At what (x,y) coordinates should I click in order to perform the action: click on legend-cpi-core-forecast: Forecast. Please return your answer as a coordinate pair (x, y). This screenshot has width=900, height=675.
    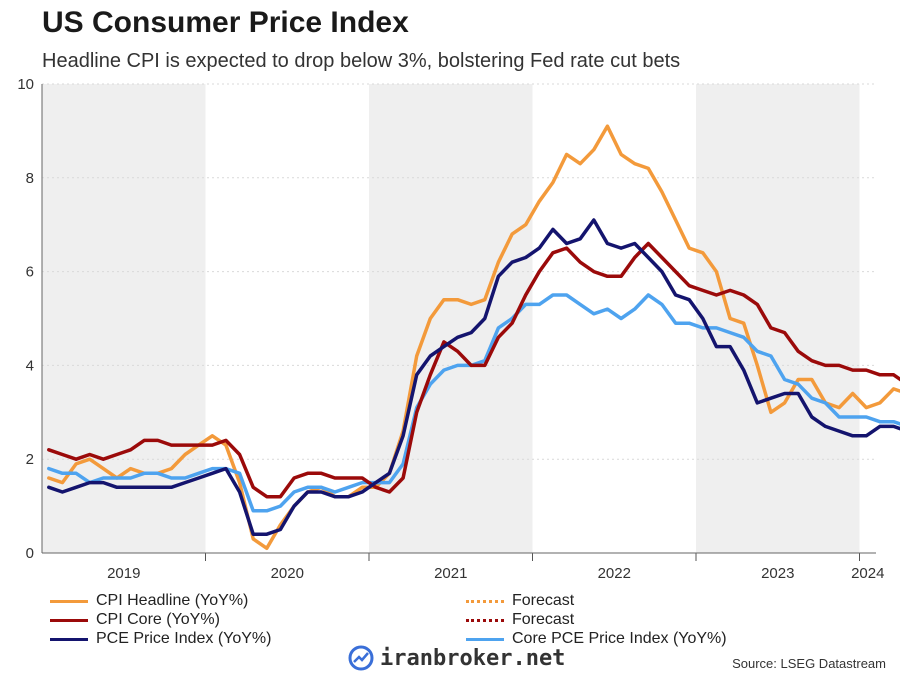
    Looking at the image, I should click on (520, 620).